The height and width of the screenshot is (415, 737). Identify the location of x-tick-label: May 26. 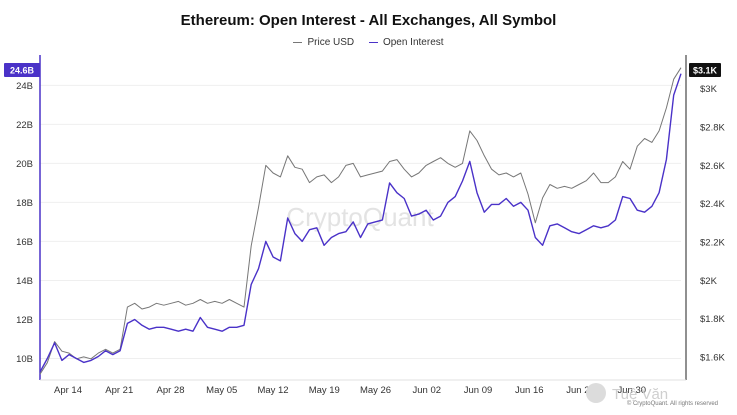
(375, 390).